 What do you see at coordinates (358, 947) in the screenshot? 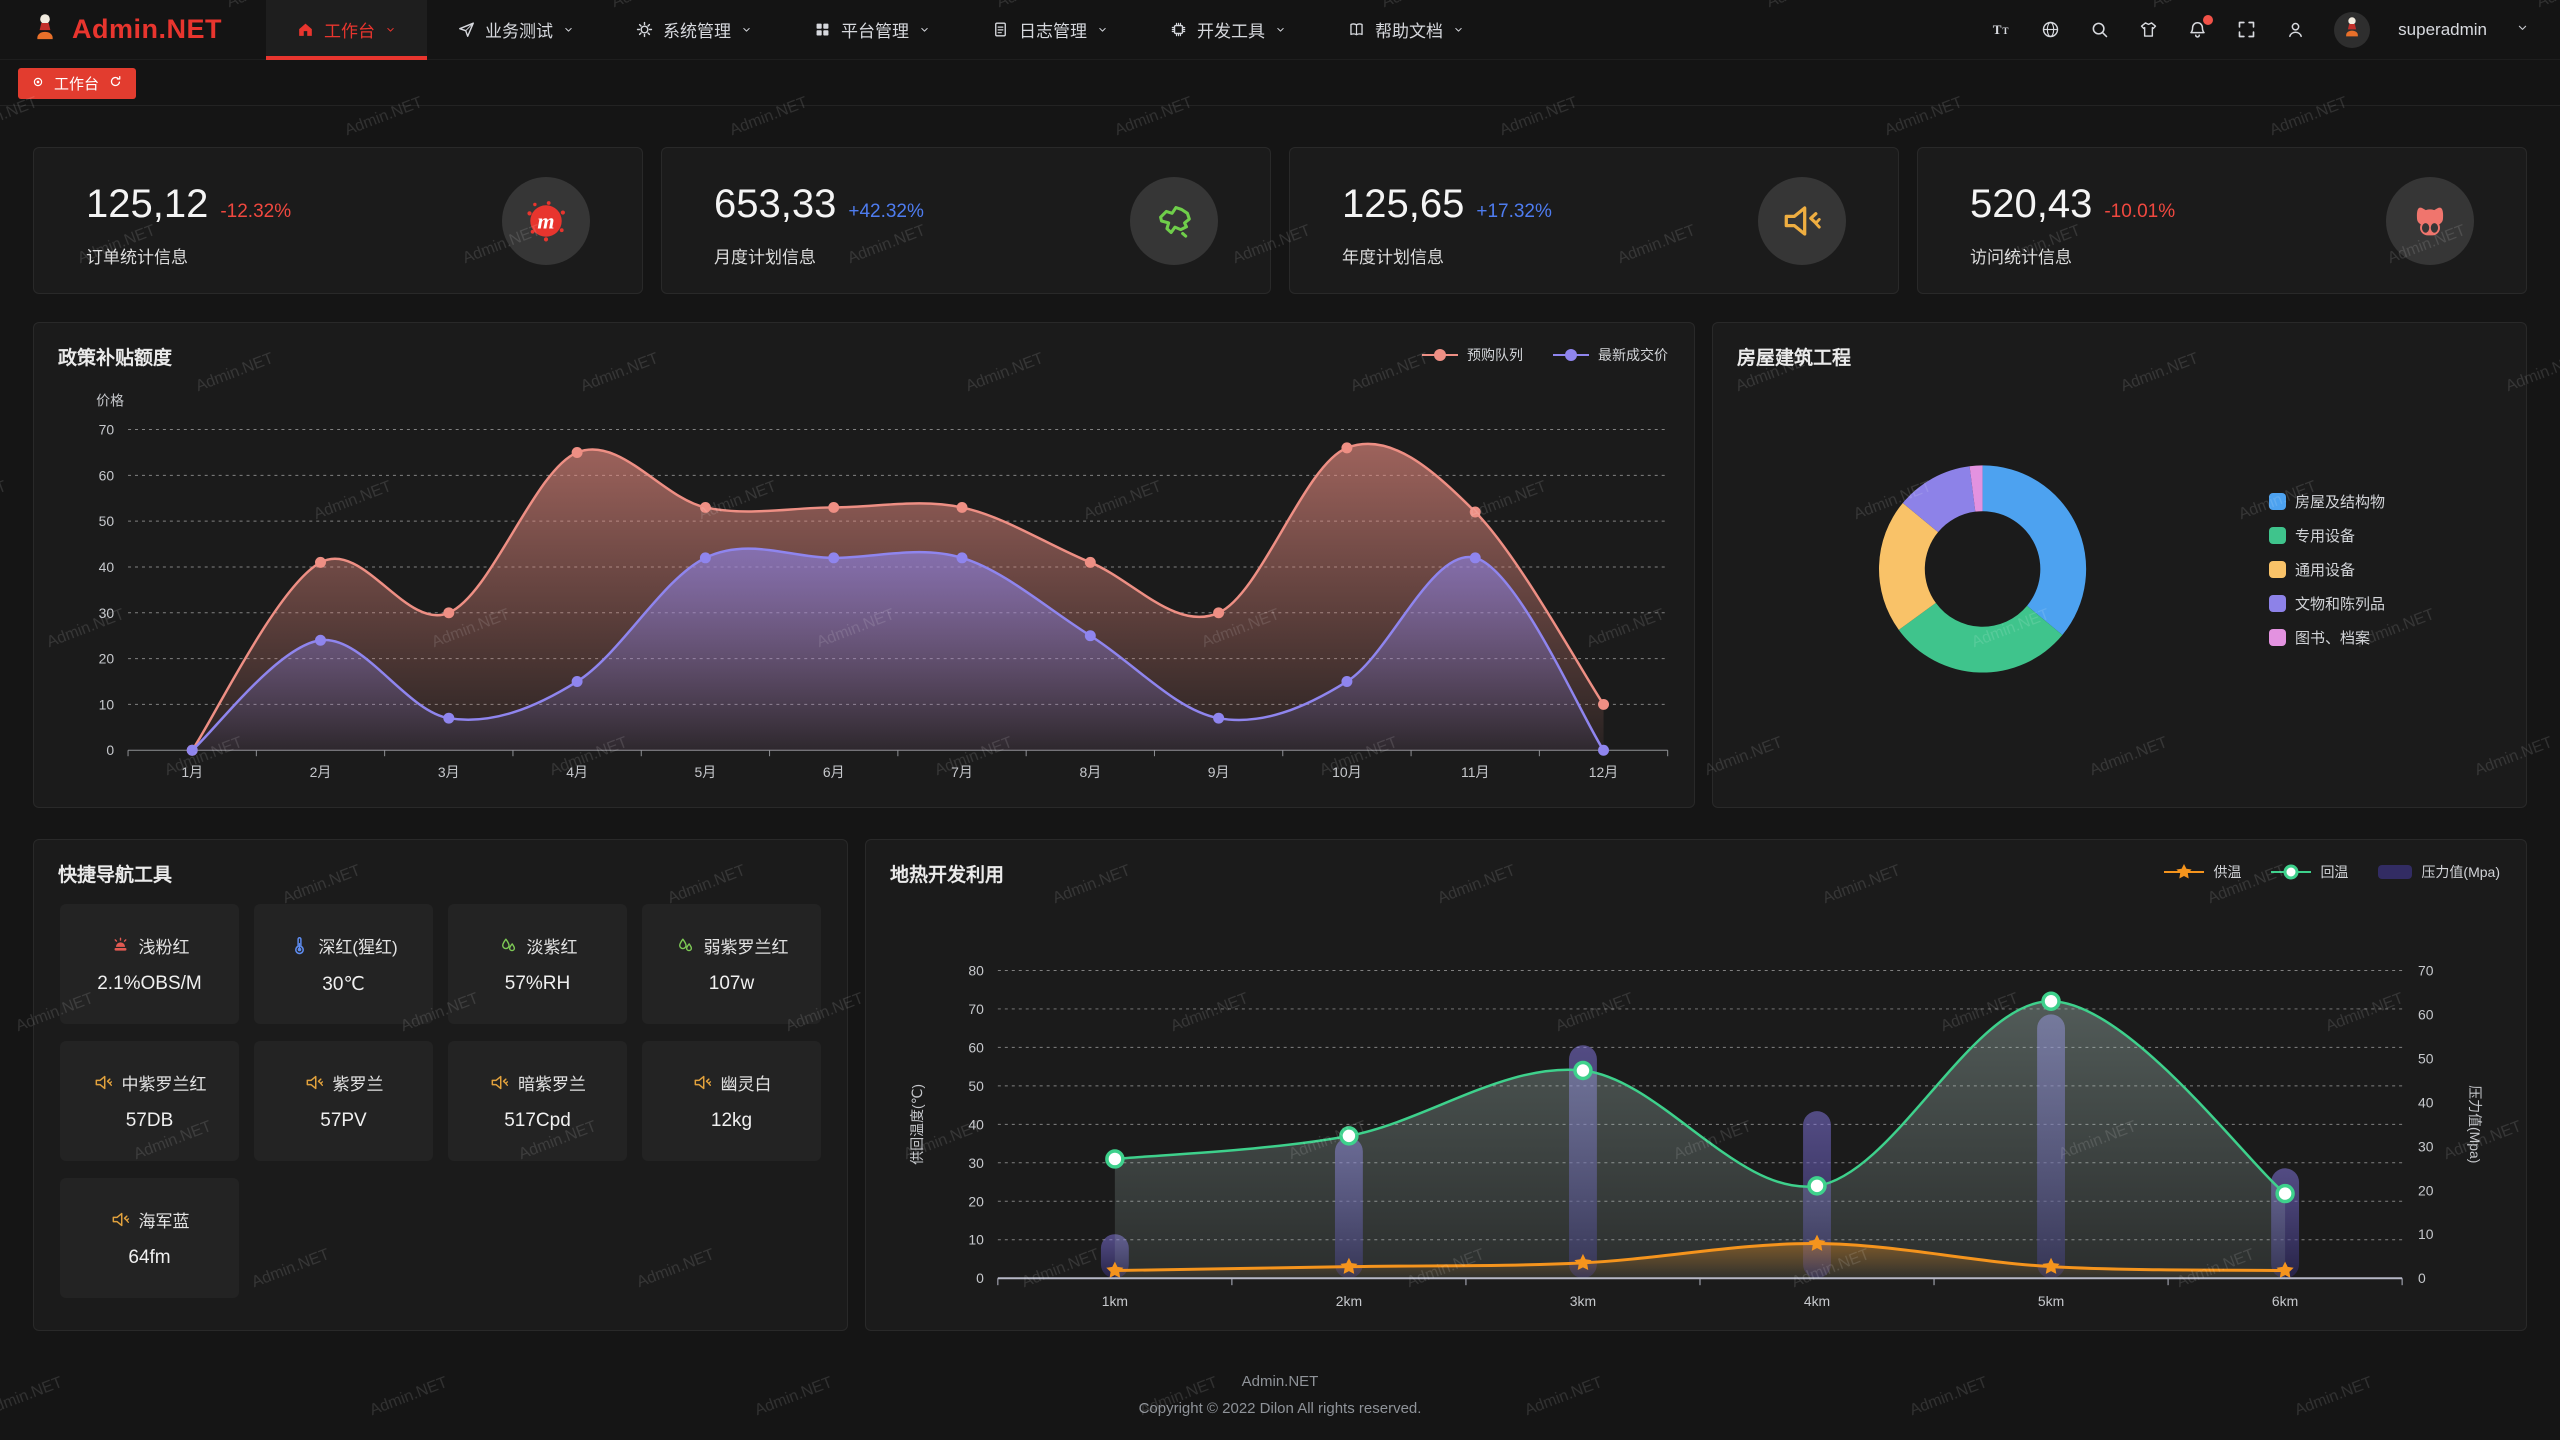
I see `quick-nav-name: 深红(猩红)` at bounding box center [358, 947].